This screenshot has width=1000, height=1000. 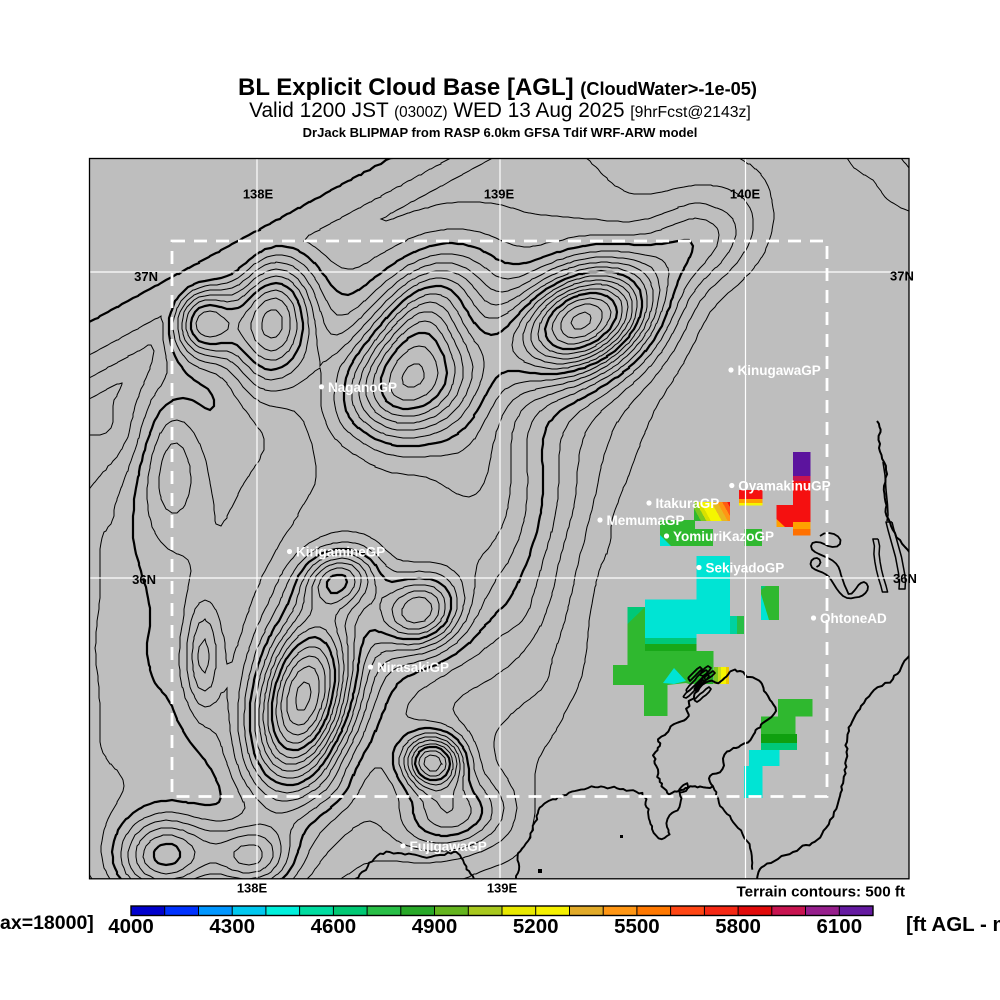 What do you see at coordinates (334, 926) in the screenshot?
I see `svg-text: 4600` at bounding box center [334, 926].